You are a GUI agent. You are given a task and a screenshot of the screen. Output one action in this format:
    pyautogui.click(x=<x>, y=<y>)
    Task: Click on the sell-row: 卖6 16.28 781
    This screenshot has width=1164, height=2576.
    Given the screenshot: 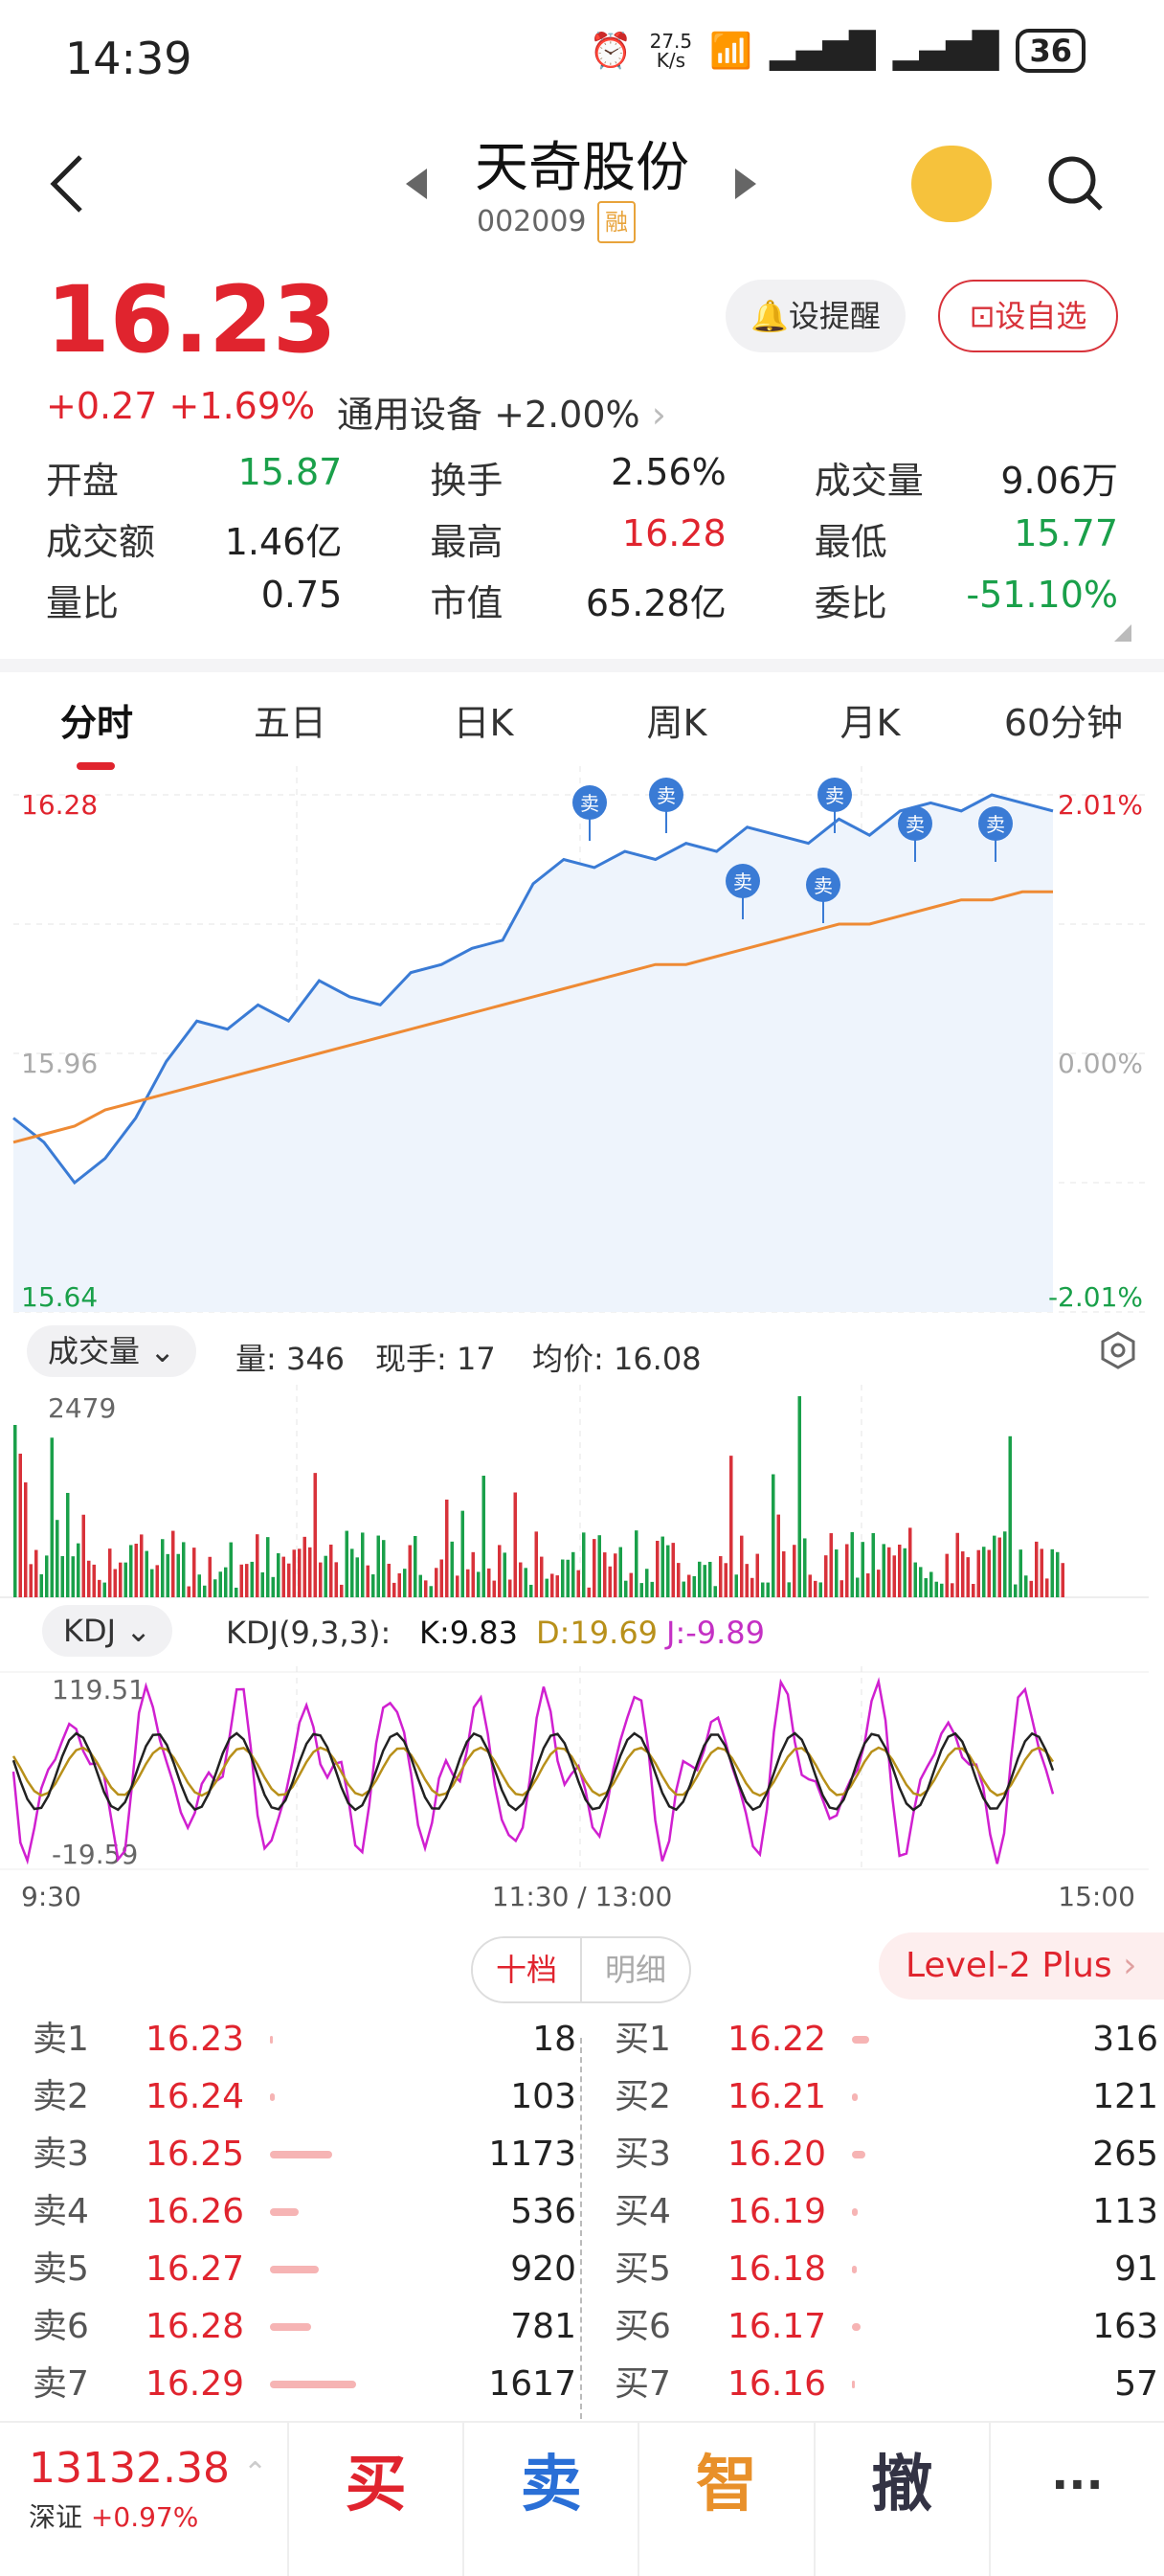 What is the action you would take?
    pyautogui.click(x=305, y=2327)
    